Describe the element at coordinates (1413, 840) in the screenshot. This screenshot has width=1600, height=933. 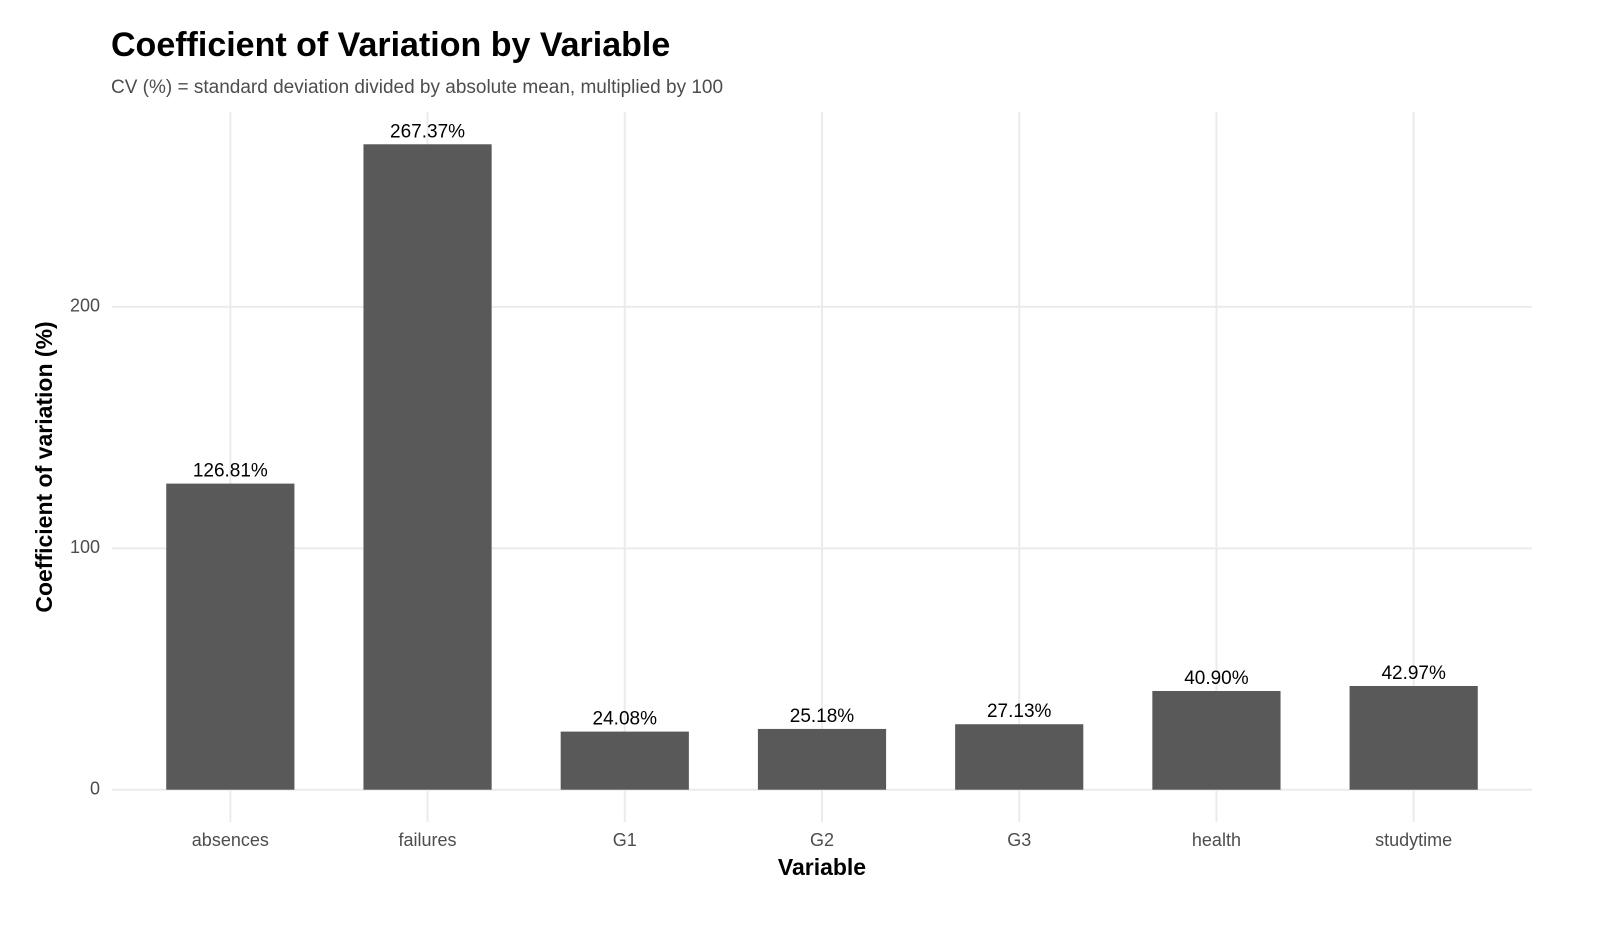
I see `x-tick-label: studytime` at that location.